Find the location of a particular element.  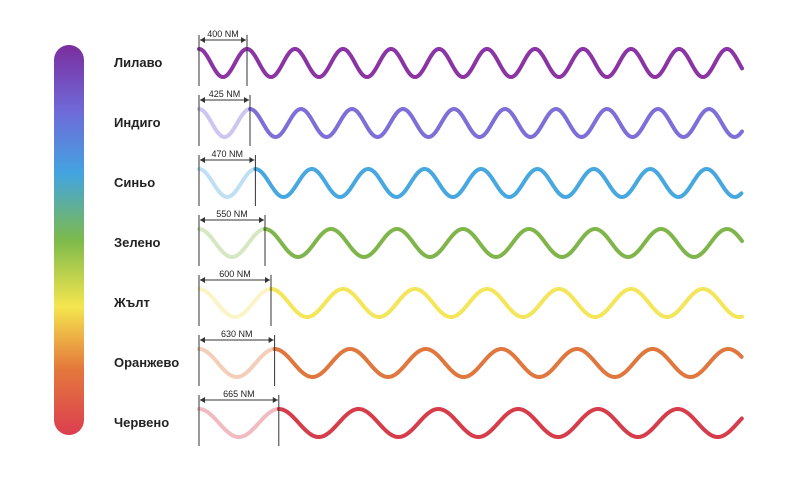

wavelength-label: 665 NM is located at coordinates (239, 394).